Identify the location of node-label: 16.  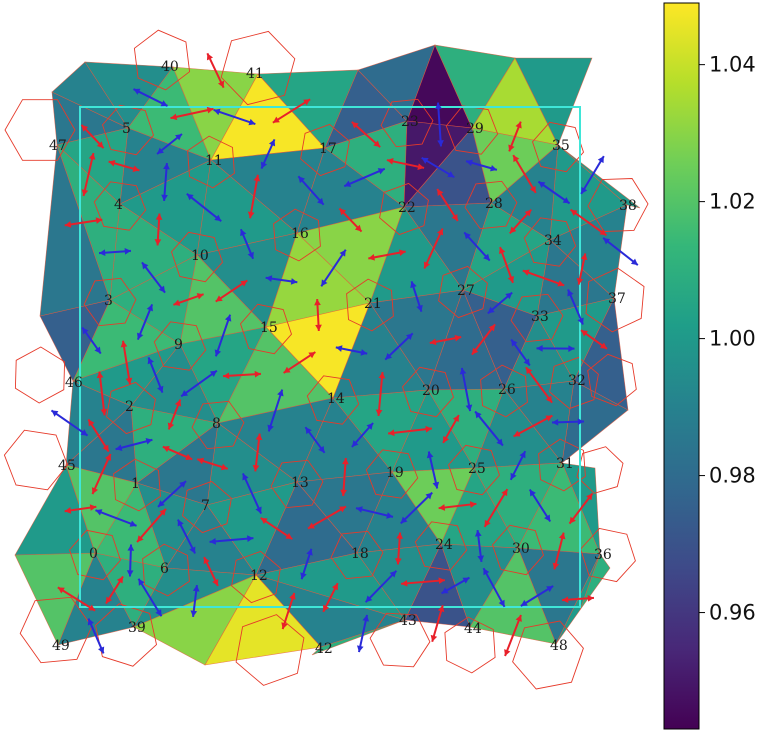
(300, 234).